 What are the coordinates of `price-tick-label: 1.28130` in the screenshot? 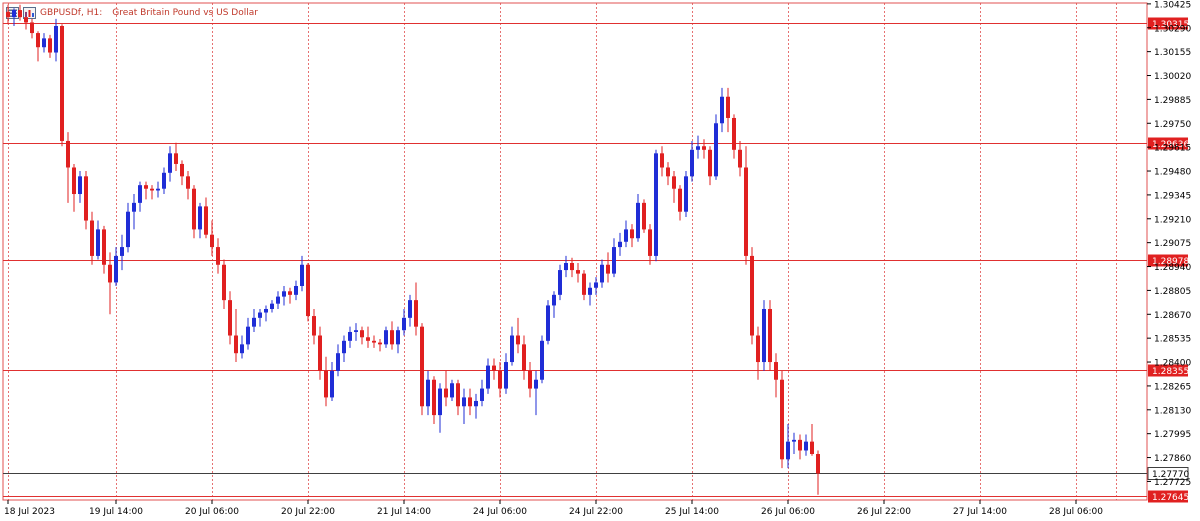 It's located at (1172, 411).